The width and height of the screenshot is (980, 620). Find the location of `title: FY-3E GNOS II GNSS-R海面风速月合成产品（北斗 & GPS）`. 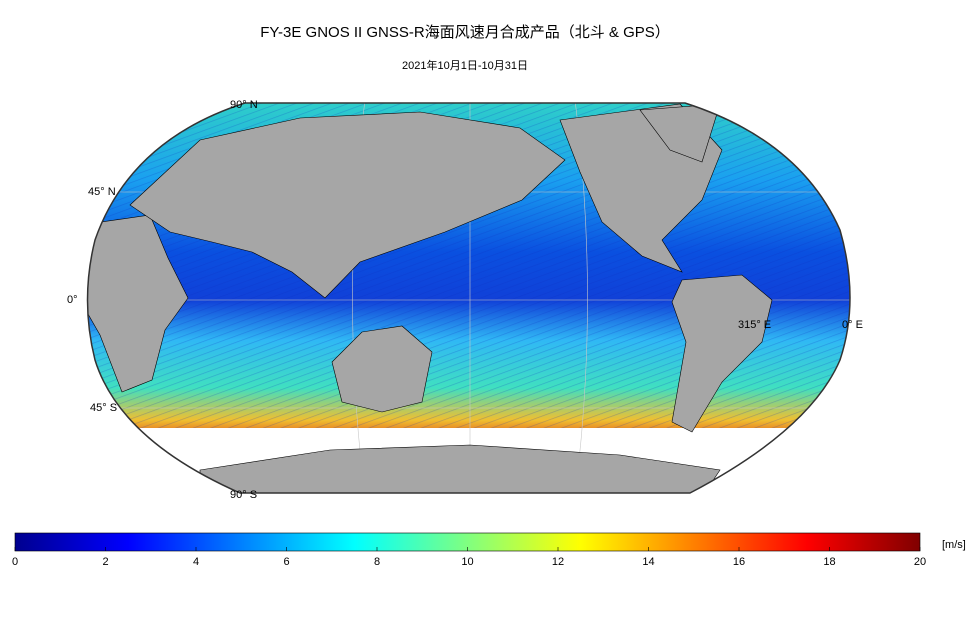

title: FY-3E GNOS II GNSS-R海面风速月合成产品（北斗 & GPS） is located at coordinates (465, 32).